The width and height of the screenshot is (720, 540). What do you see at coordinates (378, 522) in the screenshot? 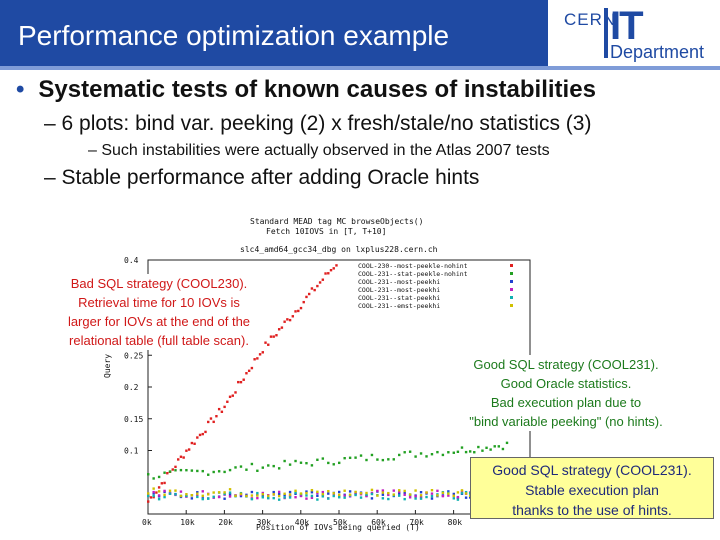
I see `x-tick-label: 60k` at bounding box center [378, 522].